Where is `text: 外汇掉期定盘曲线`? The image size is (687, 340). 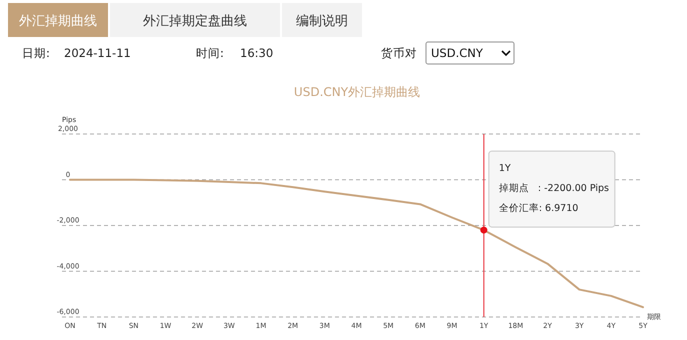
text: 外汇掉期定盘曲线 is located at coordinates (195, 21).